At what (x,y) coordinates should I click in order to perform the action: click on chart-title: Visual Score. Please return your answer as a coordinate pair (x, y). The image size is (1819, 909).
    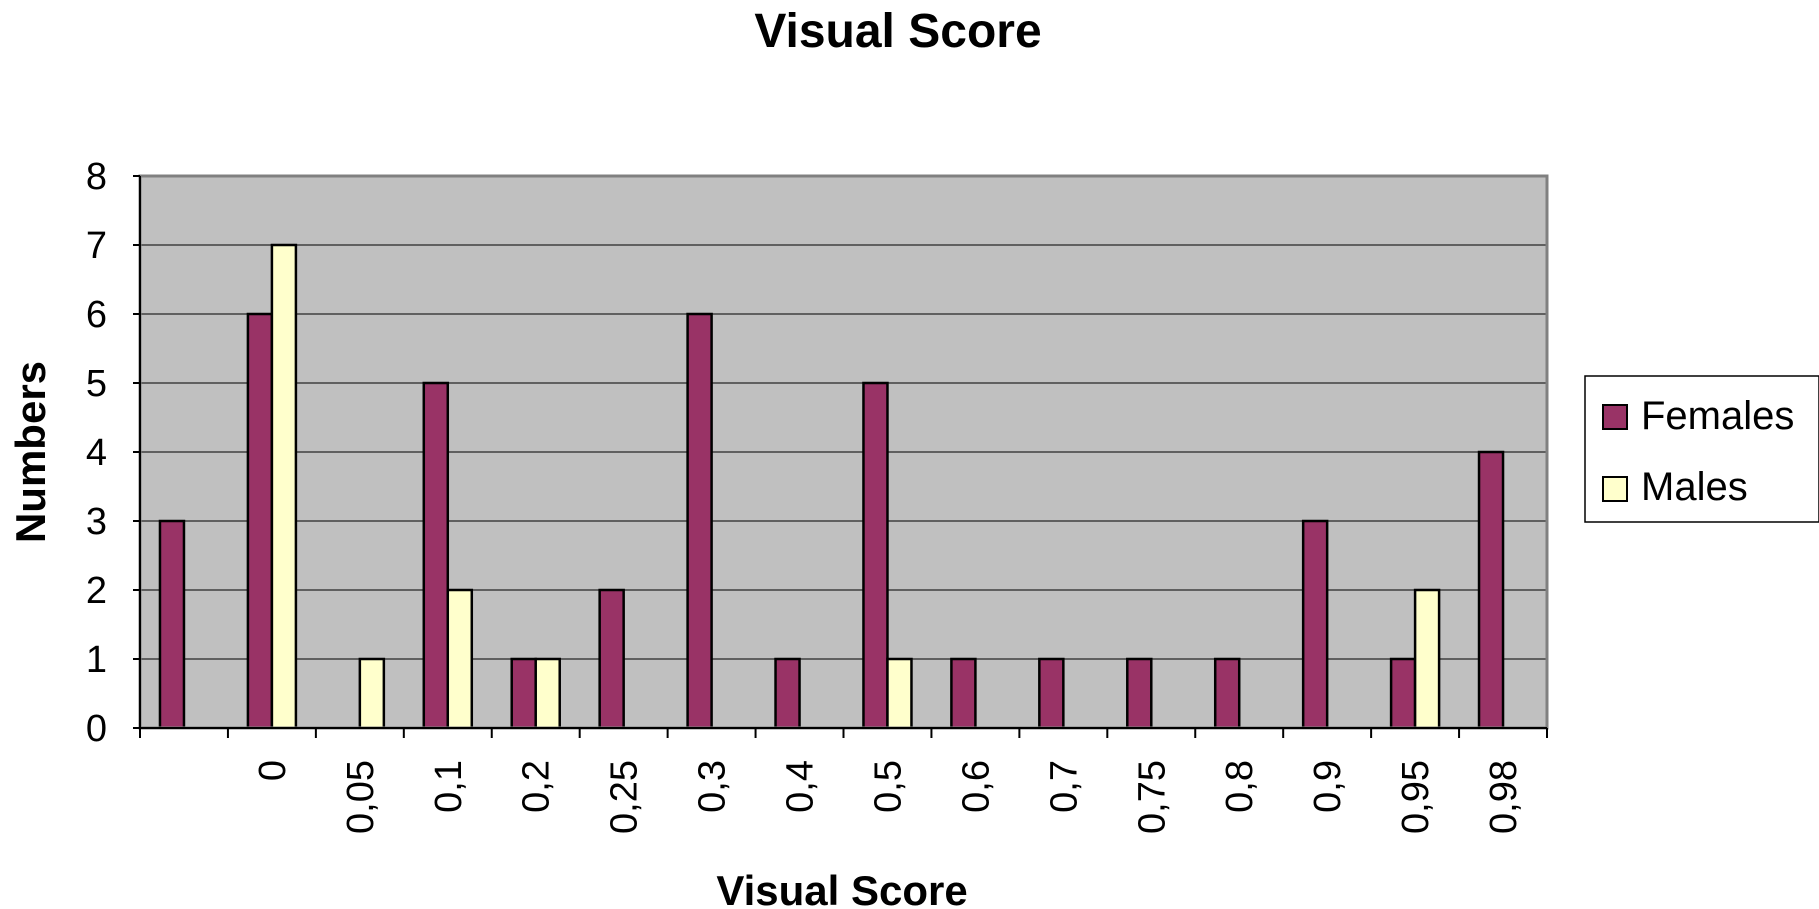
    Looking at the image, I should click on (897, 31).